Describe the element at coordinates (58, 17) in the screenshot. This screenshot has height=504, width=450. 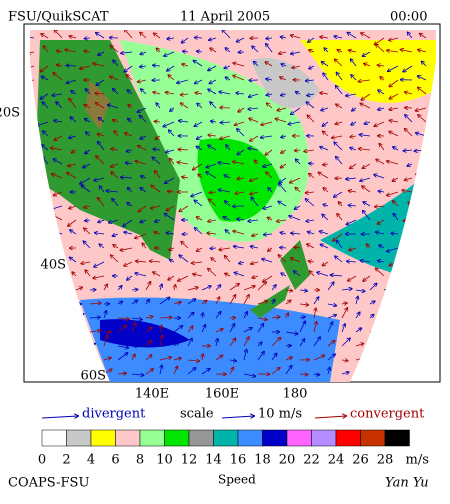
I see `title: FSU/QuikSCAT` at that location.